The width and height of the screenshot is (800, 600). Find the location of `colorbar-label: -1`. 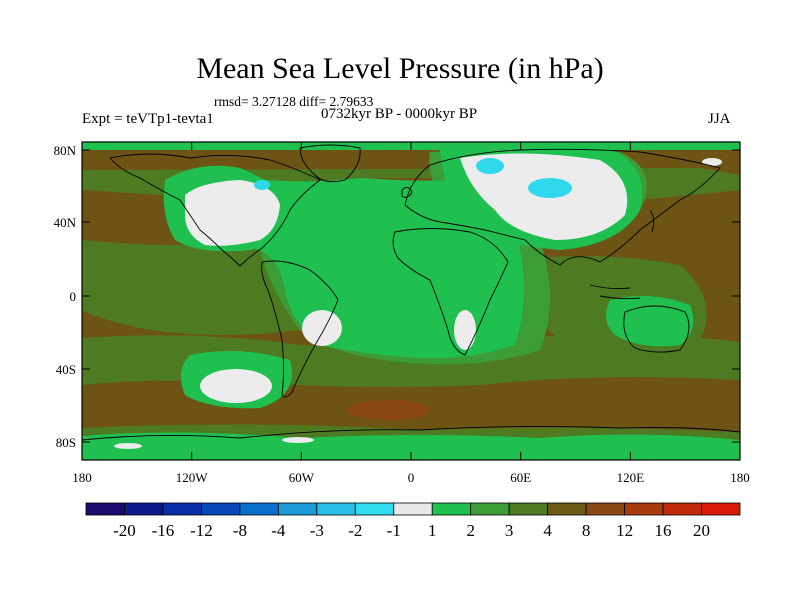

colorbar-label: -1 is located at coordinates (394, 530).